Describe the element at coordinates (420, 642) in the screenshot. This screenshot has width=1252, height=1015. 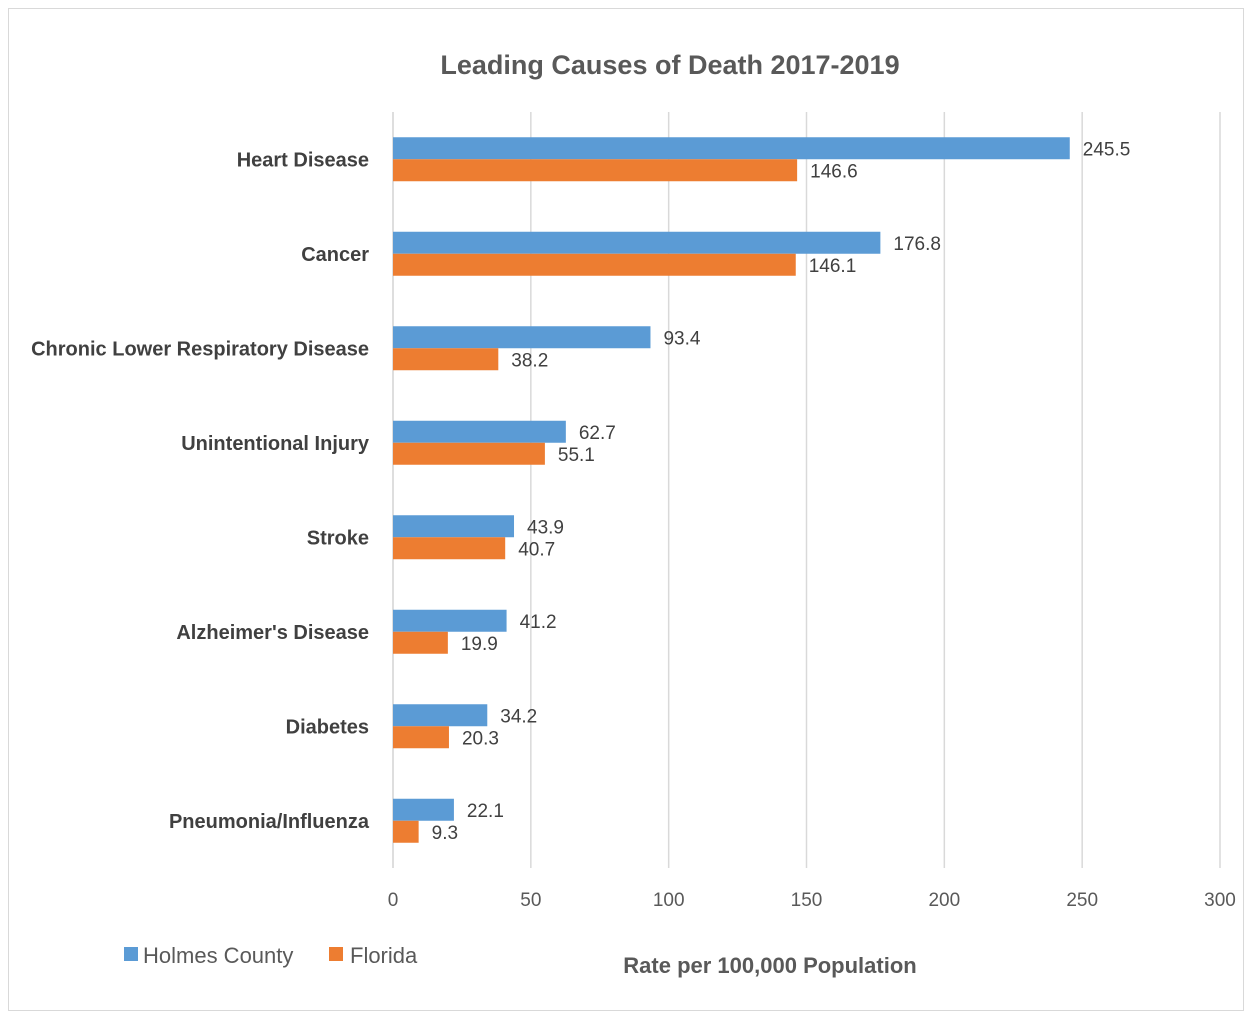
I see `bar-florida-alzheimer-s-disease` at that location.